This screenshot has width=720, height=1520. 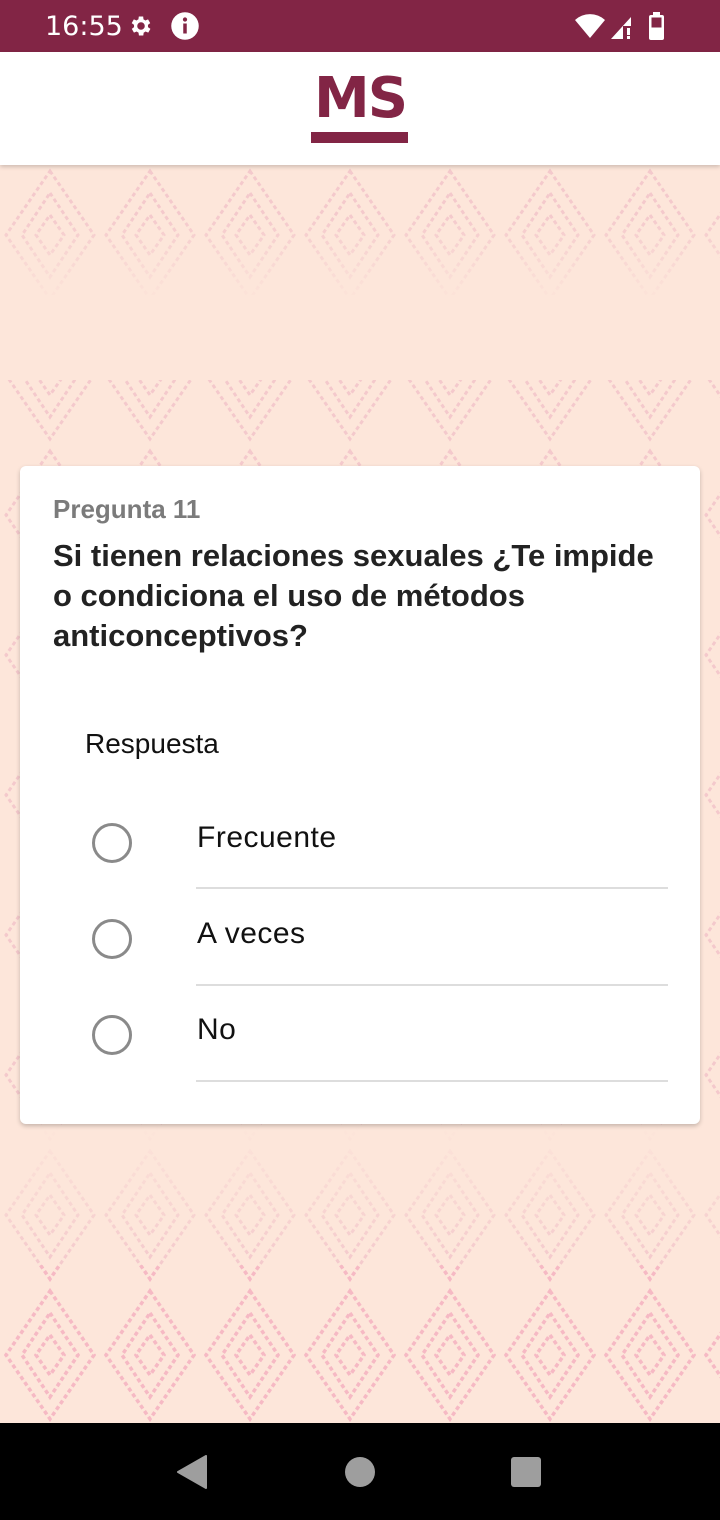 I want to click on back-icon, so click(x=192, y=1472).